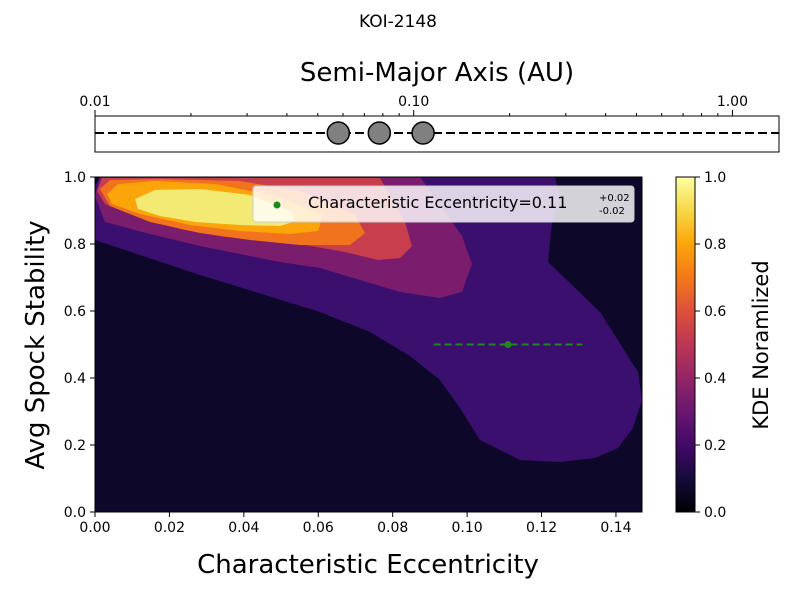 The image size is (797, 598). What do you see at coordinates (612, 211) in the screenshot?
I see `legend-sub: -0.02` at bounding box center [612, 211].